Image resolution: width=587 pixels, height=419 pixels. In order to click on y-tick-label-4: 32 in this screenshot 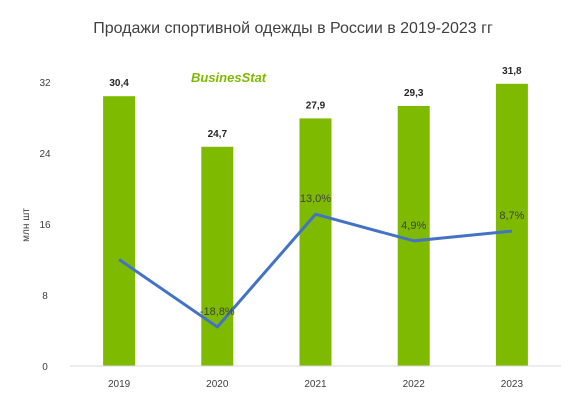, I will do `click(45, 83)`.